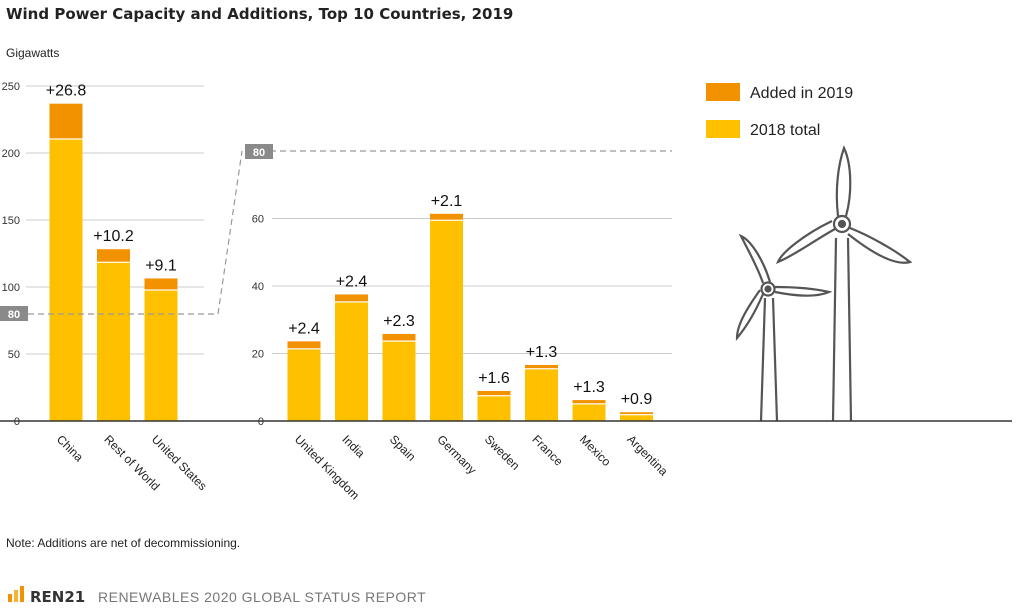 The height and width of the screenshot is (609, 1024). I want to click on legend-label-base: 2018 total, so click(785, 130).